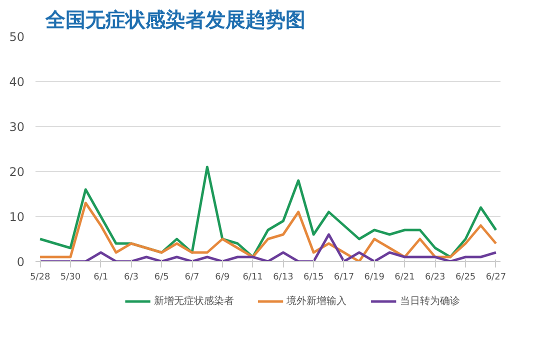  What do you see at coordinates (70, 277) in the screenshot?
I see `x-tick-label: 5/30` at bounding box center [70, 277].